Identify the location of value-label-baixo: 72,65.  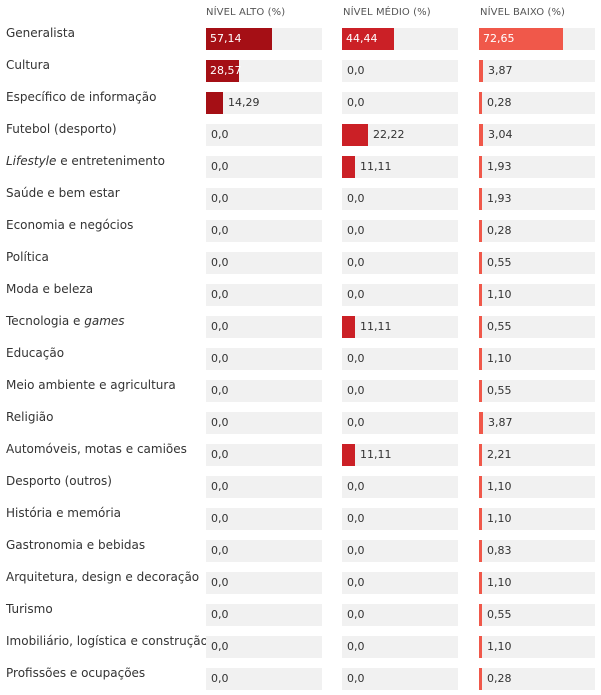
(499, 38).